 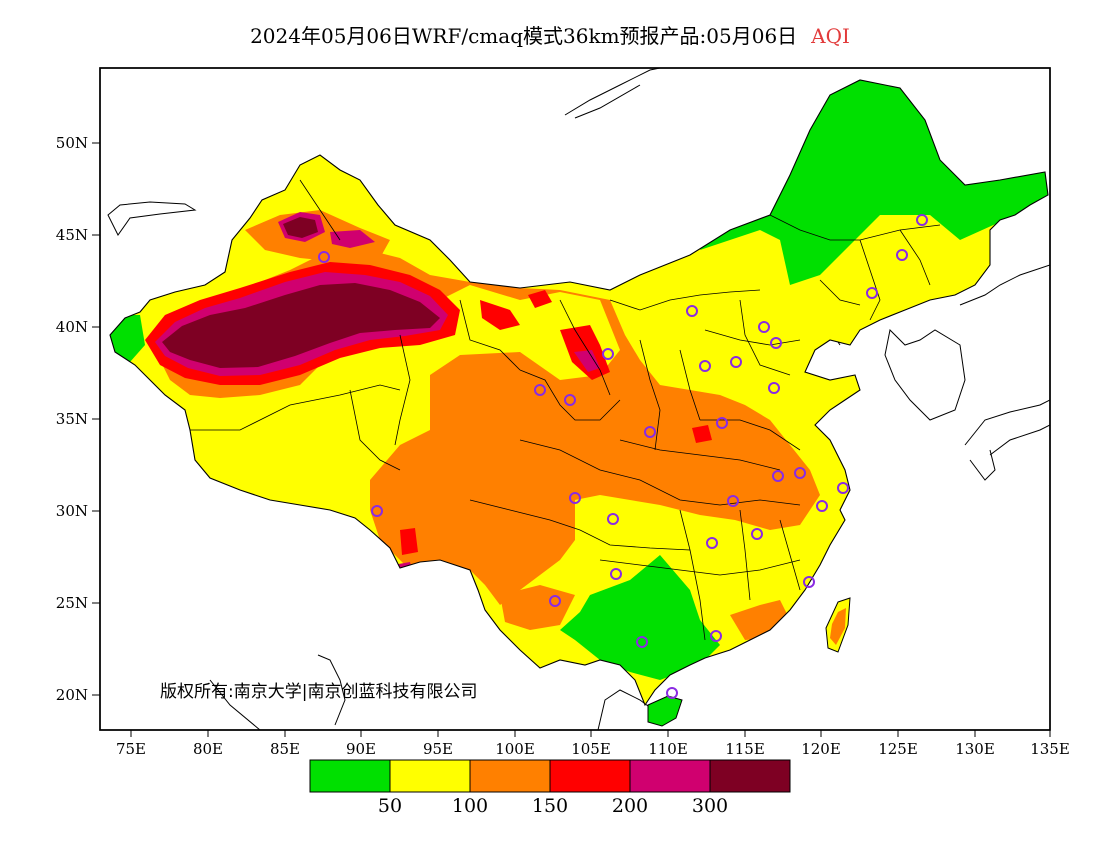 What do you see at coordinates (72, 695) in the screenshot?
I see `lat-label: 20N` at bounding box center [72, 695].